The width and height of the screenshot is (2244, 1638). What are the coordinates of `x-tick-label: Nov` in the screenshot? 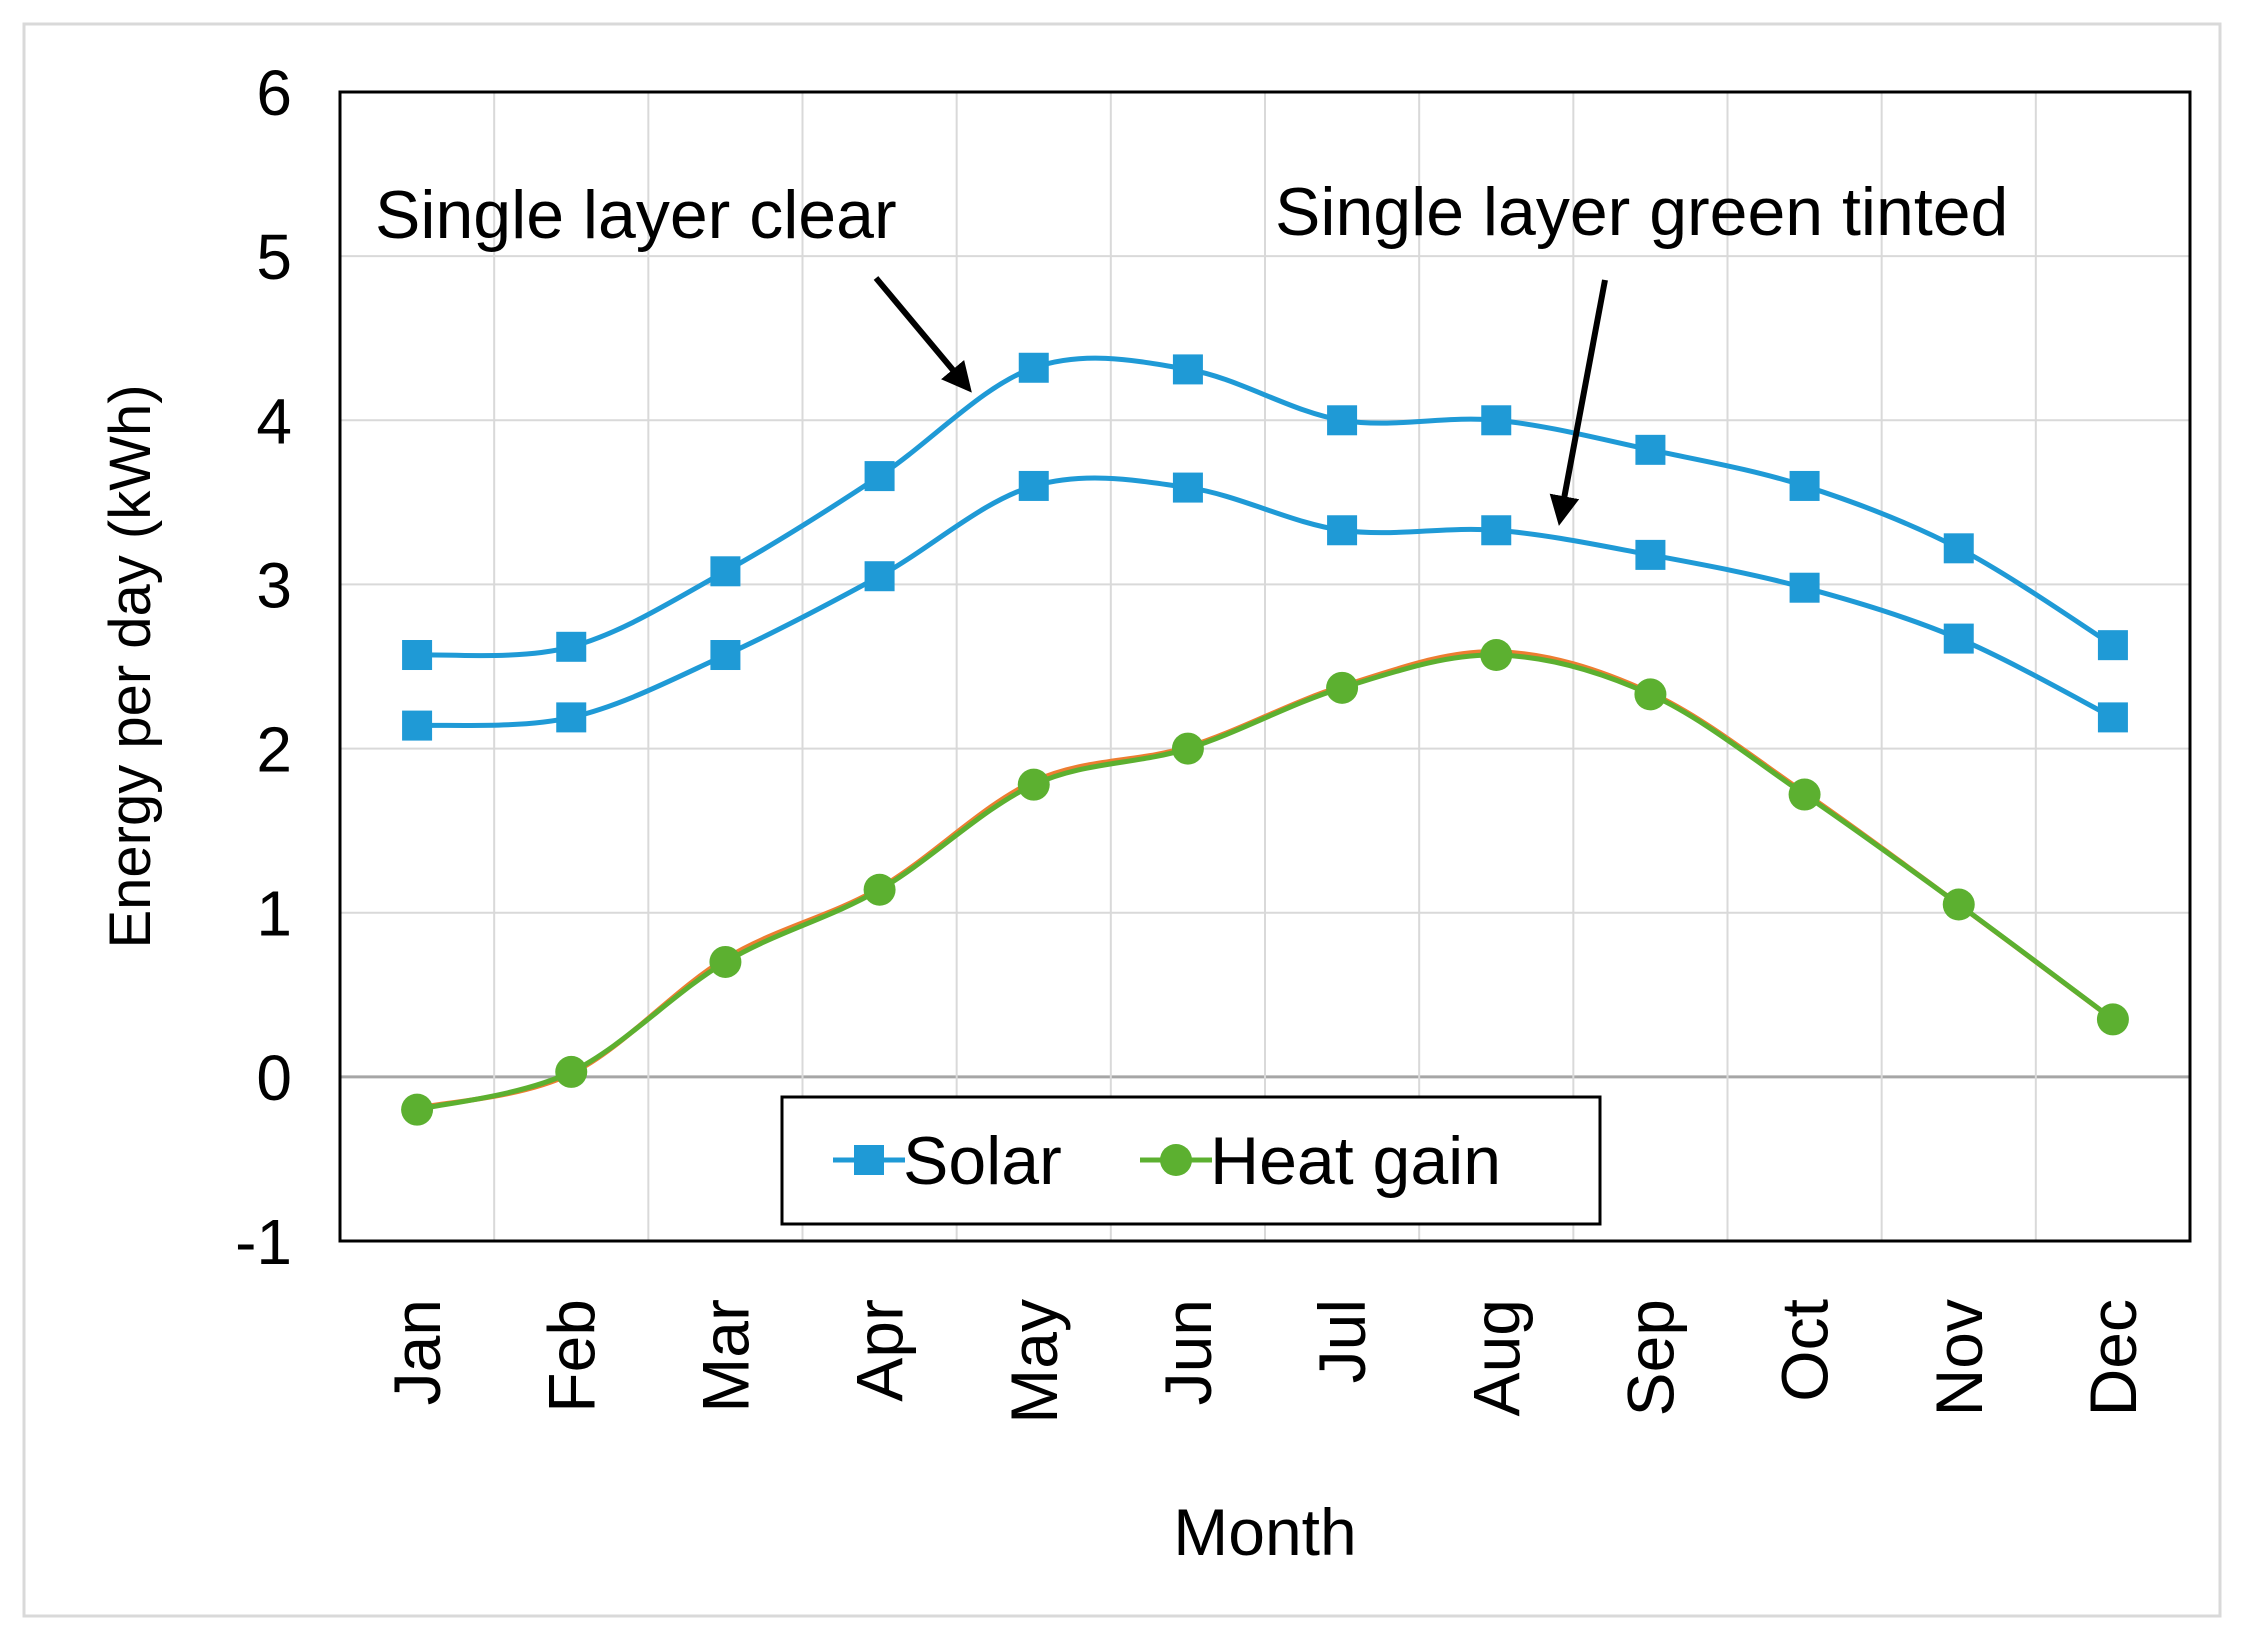 It's located at (1959, 1357).